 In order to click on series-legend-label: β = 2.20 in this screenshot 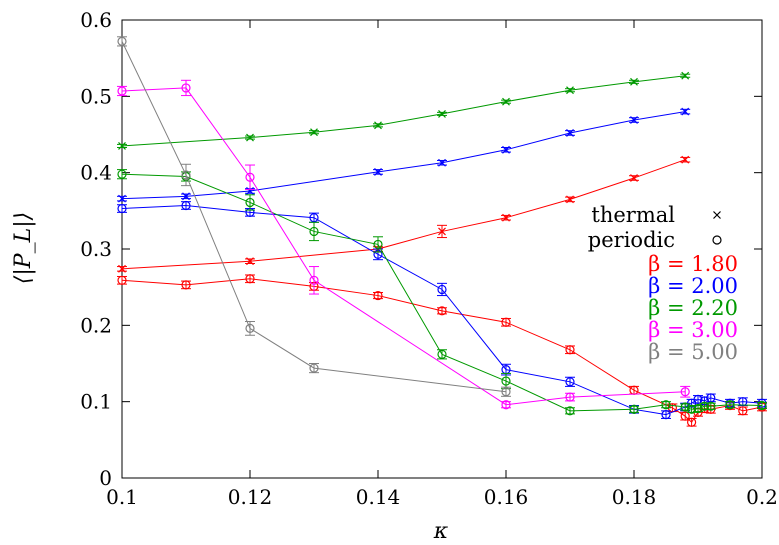, I will do `click(693, 308)`.